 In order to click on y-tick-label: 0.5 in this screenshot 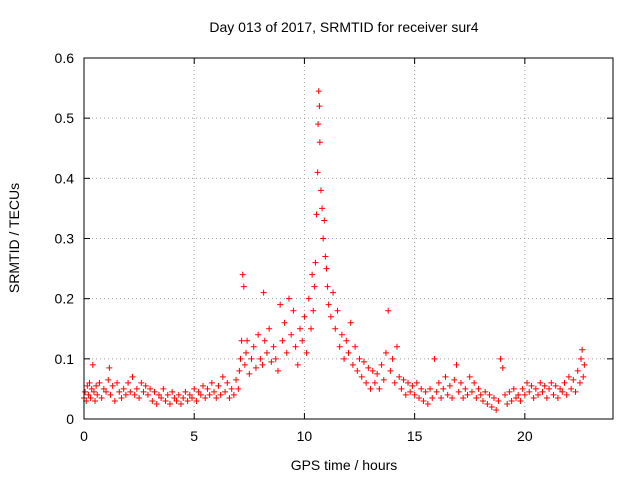, I will do `click(65, 118)`.